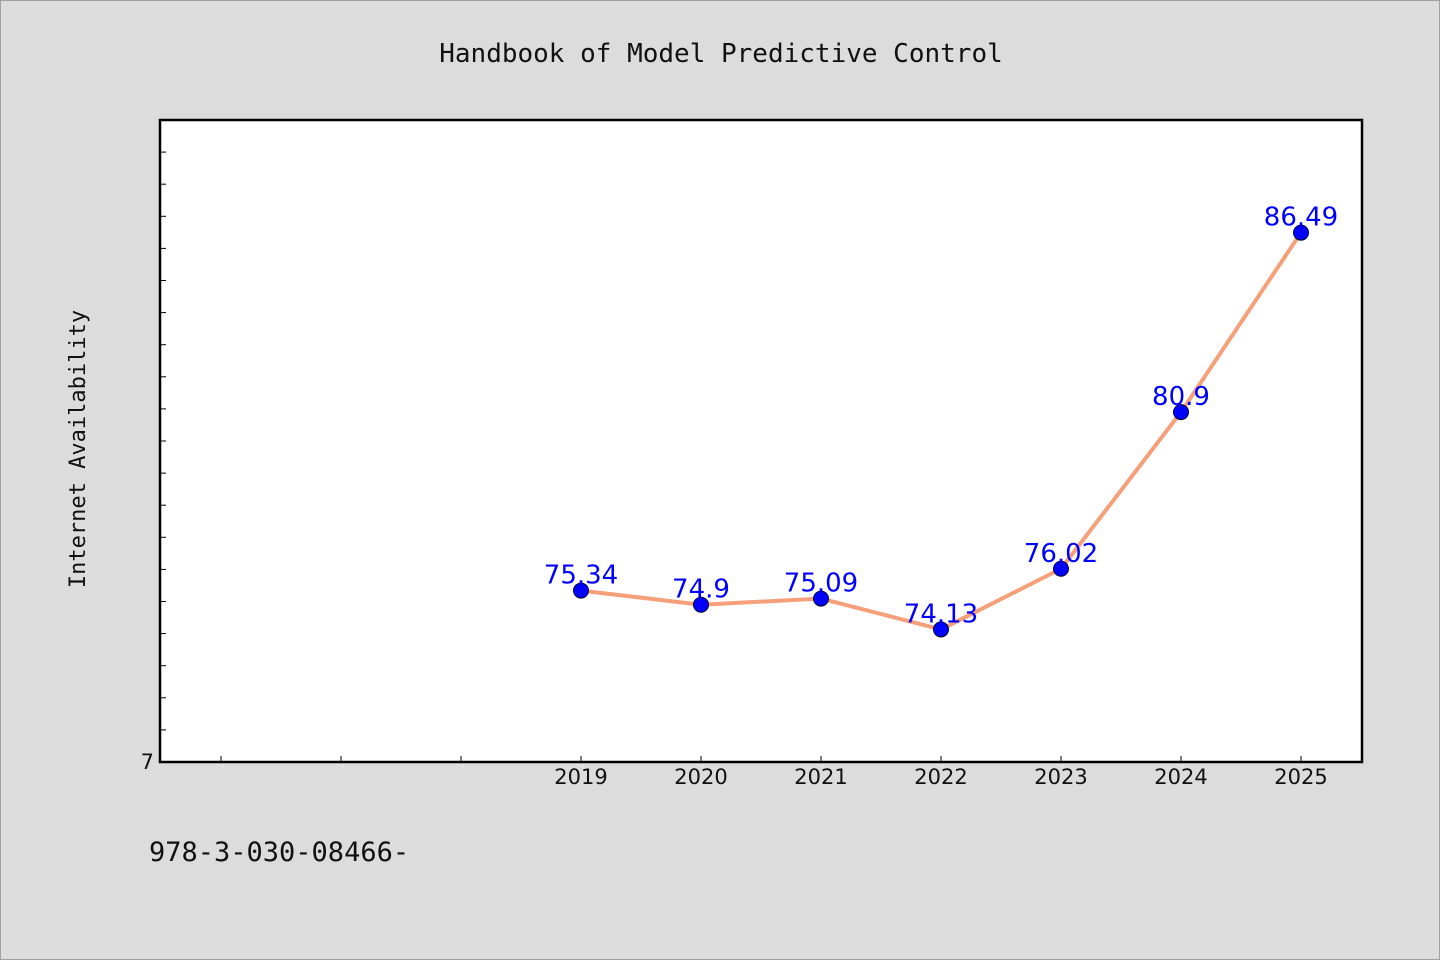 The height and width of the screenshot is (960, 1440). Describe the element at coordinates (78, 449) in the screenshot. I see `y-axis-label: Internet Availability` at that location.